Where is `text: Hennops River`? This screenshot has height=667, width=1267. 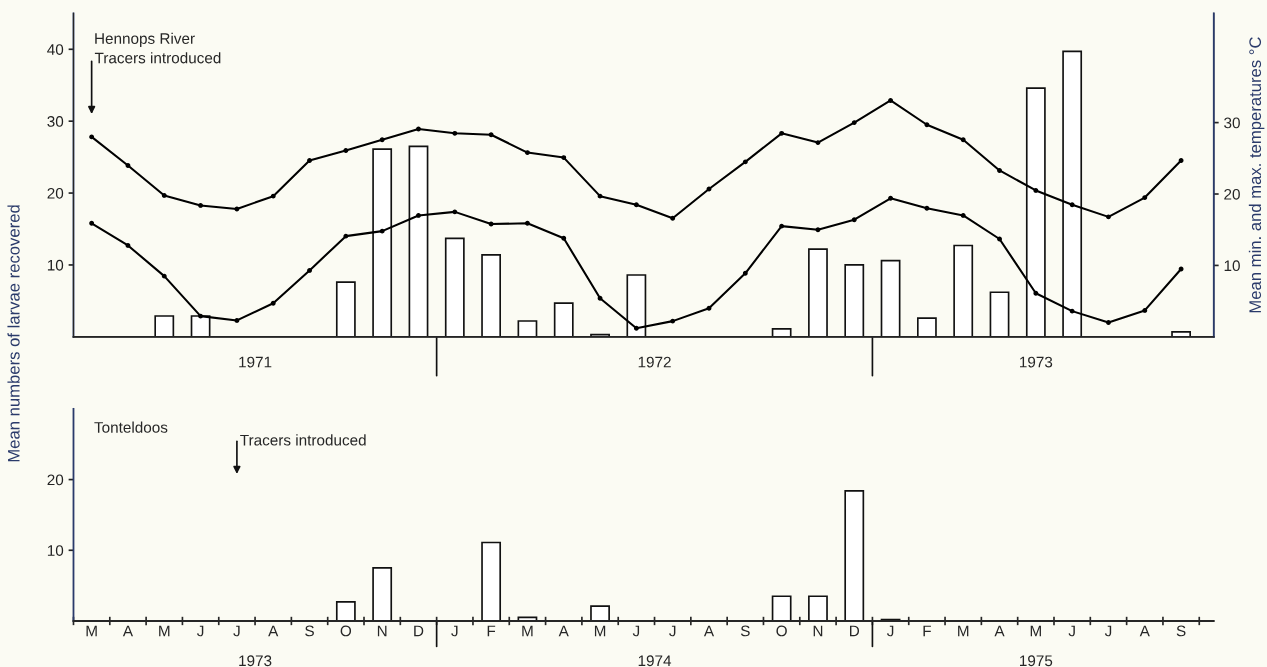 text: Hennops River is located at coordinates (145, 39).